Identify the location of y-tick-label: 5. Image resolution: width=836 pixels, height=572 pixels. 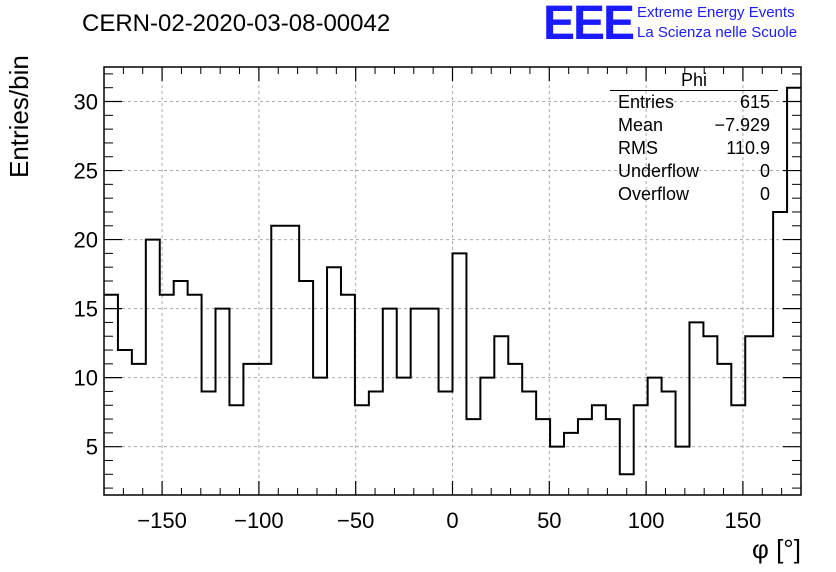
(92, 447).